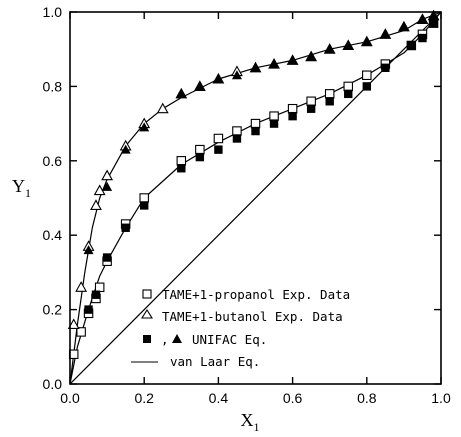 This screenshot has width=461, height=437. I want to click on x-axis-label: X1, so click(250, 422).